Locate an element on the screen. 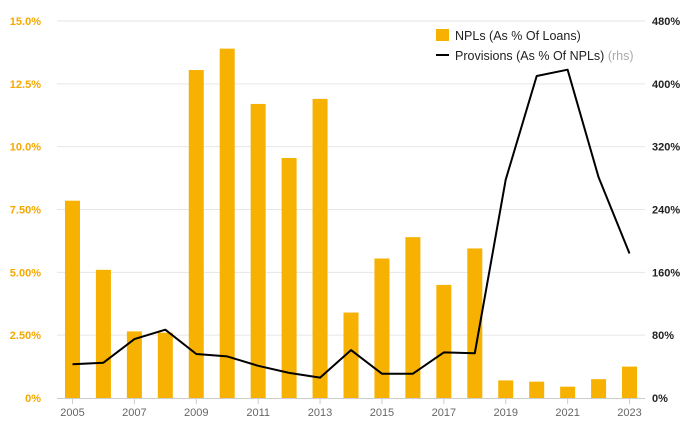 The image size is (700, 438). x-axis-tick-label: 2009 is located at coordinates (196, 413).